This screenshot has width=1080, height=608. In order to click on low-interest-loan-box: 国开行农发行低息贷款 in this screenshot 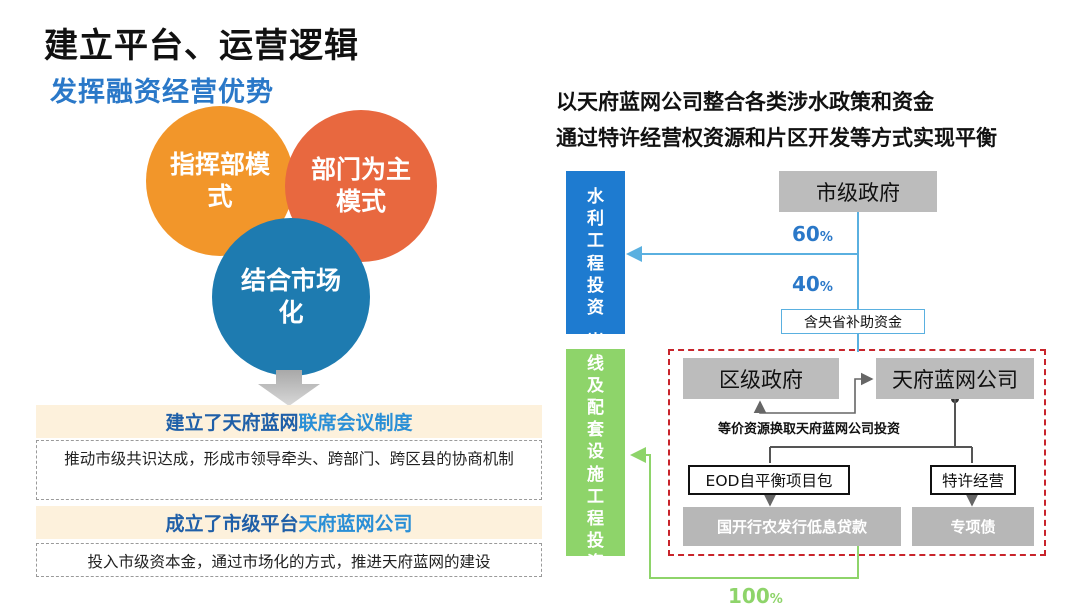, I will do `click(792, 526)`.